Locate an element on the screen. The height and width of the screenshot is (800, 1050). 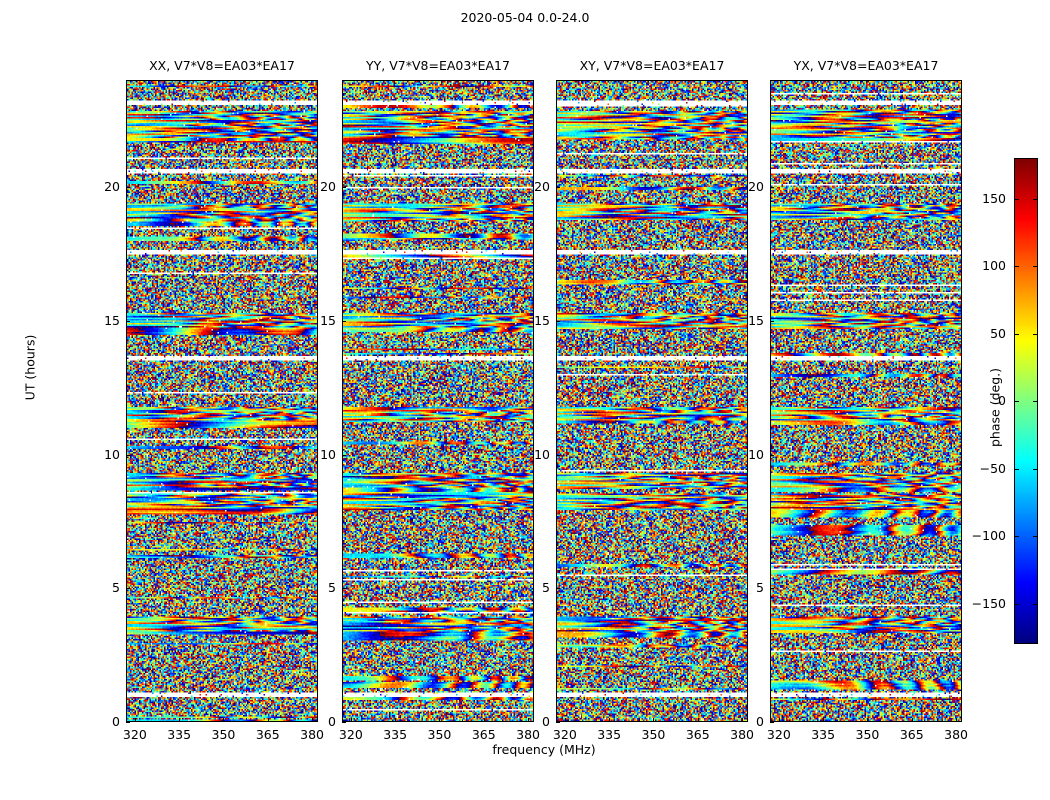
colorbar-ticklabel-2: −50 is located at coordinates (992, 468).